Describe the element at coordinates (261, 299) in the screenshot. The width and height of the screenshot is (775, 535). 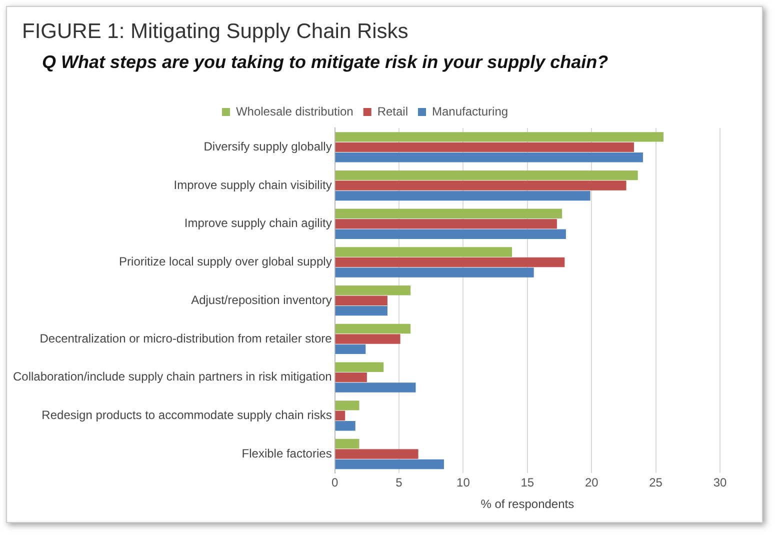
I see `y-tick-label: Adjust/reposition inventory` at that location.